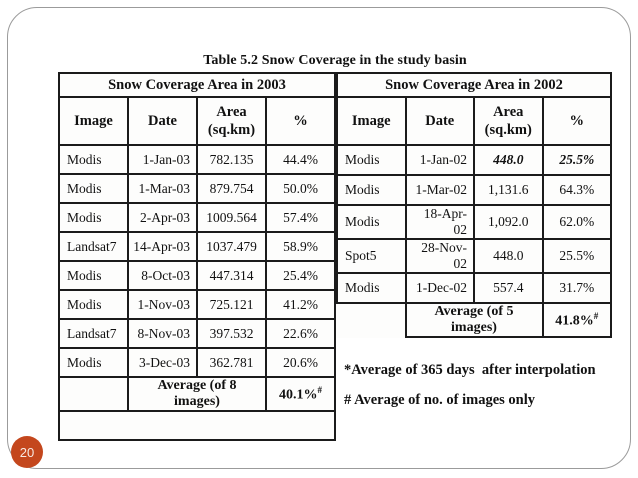  I want to click on average-value: 41.8%#, so click(576, 320).